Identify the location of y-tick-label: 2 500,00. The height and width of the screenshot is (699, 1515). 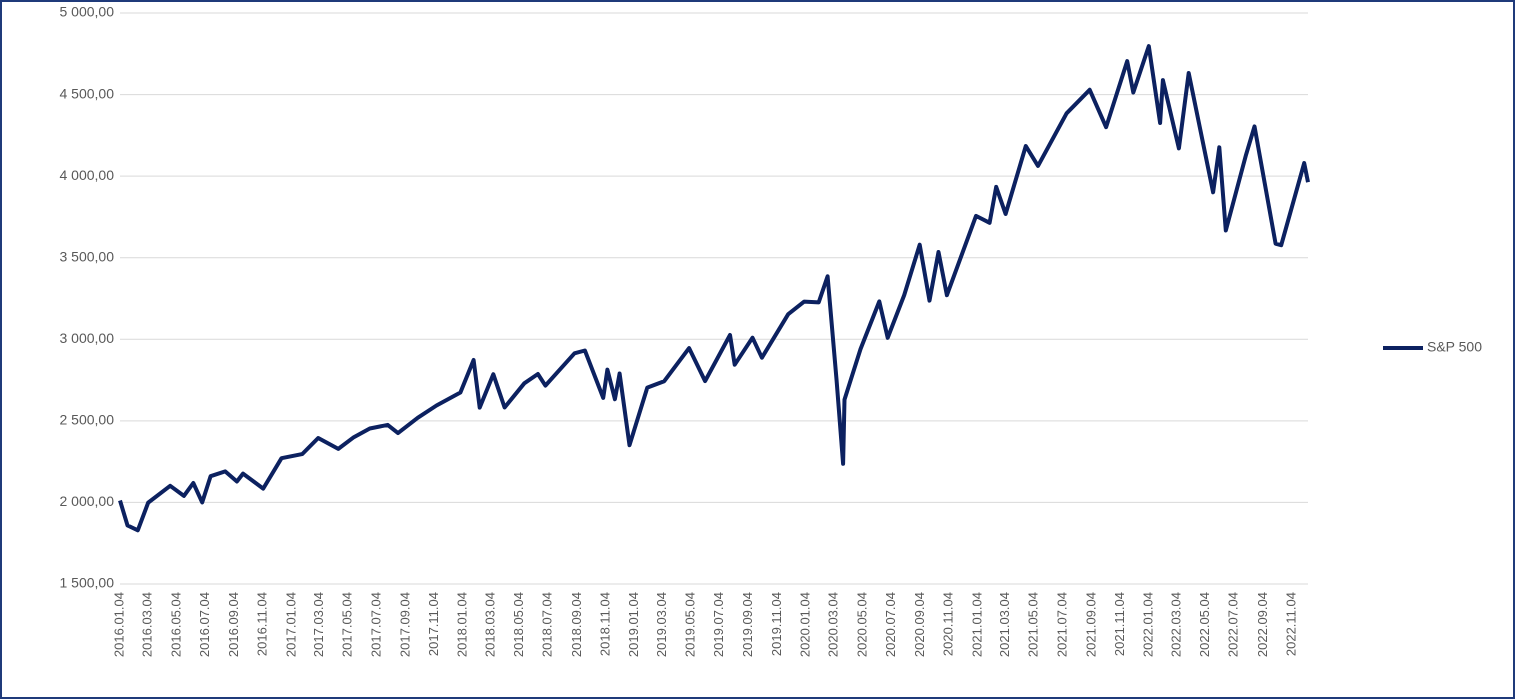
(87, 420).